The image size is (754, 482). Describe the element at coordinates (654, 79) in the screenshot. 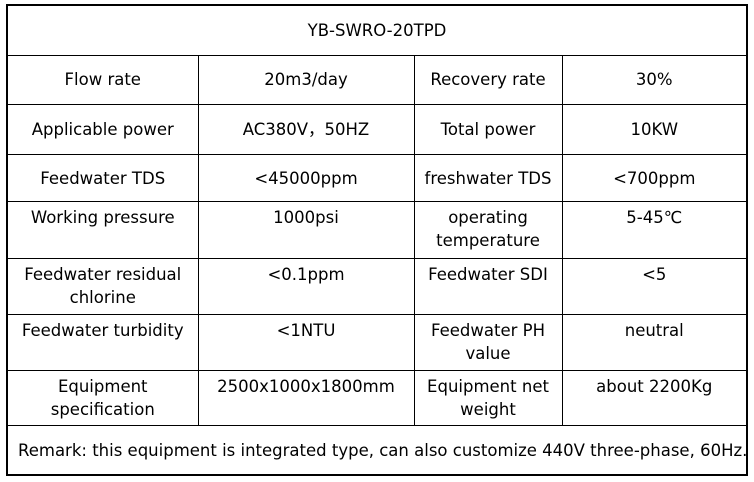

I see `row-value: 30%` at that location.